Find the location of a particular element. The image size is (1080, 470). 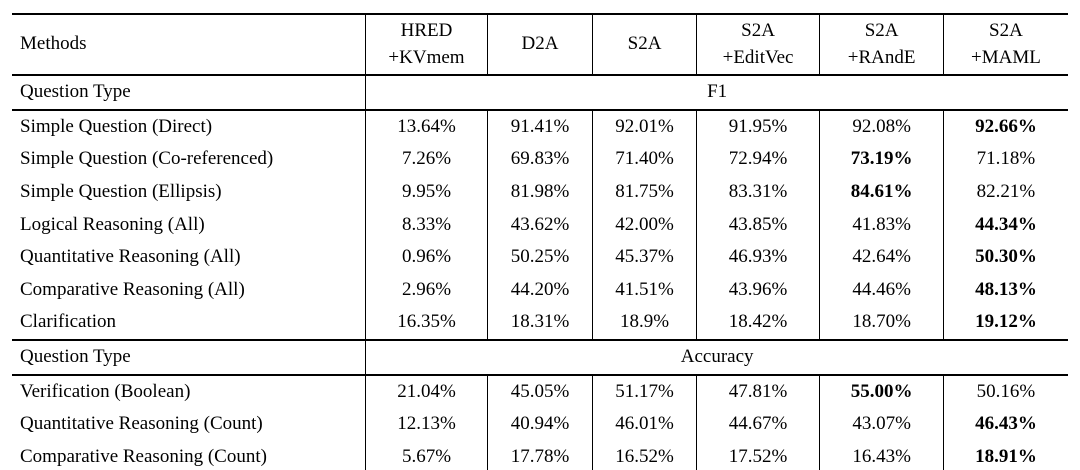

value-cell: 81.75% is located at coordinates (644, 192).